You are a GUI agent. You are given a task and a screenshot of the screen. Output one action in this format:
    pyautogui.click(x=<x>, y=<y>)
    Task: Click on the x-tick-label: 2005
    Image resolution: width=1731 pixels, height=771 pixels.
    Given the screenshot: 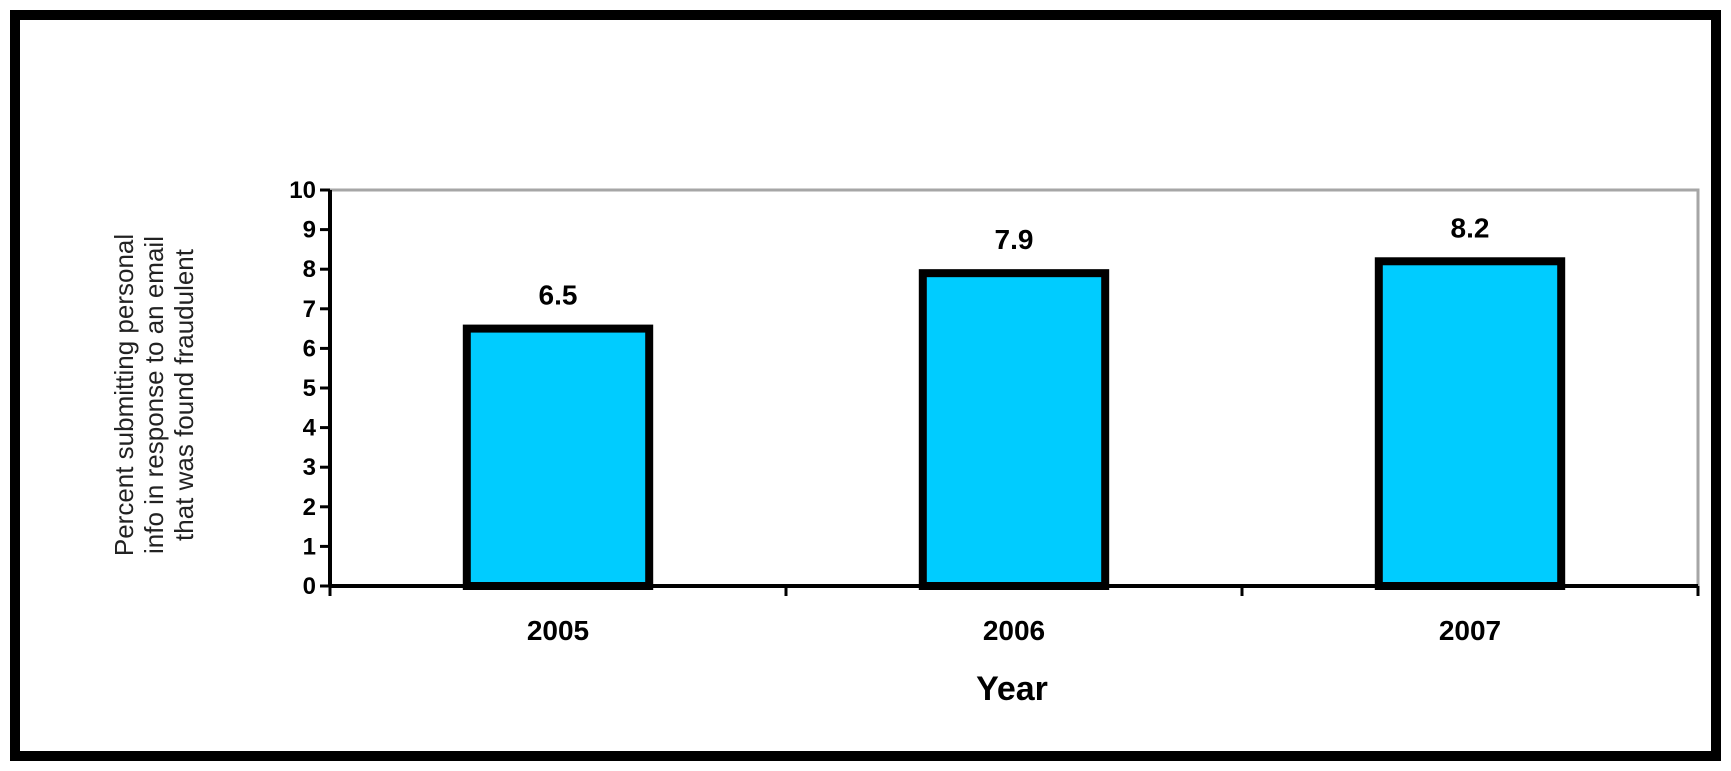 What is the action you would take?
    pyautogui.click(x=558, y=630)
    